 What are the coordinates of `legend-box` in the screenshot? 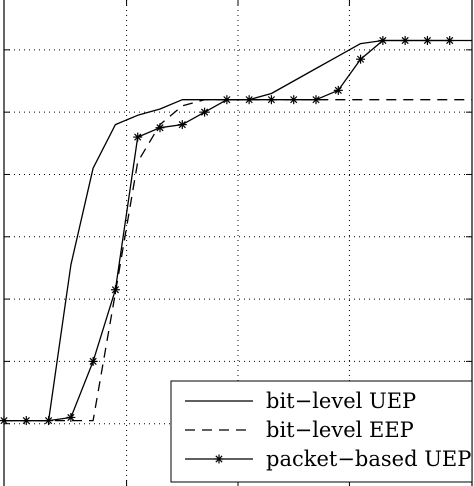 It's located at (321, 431).